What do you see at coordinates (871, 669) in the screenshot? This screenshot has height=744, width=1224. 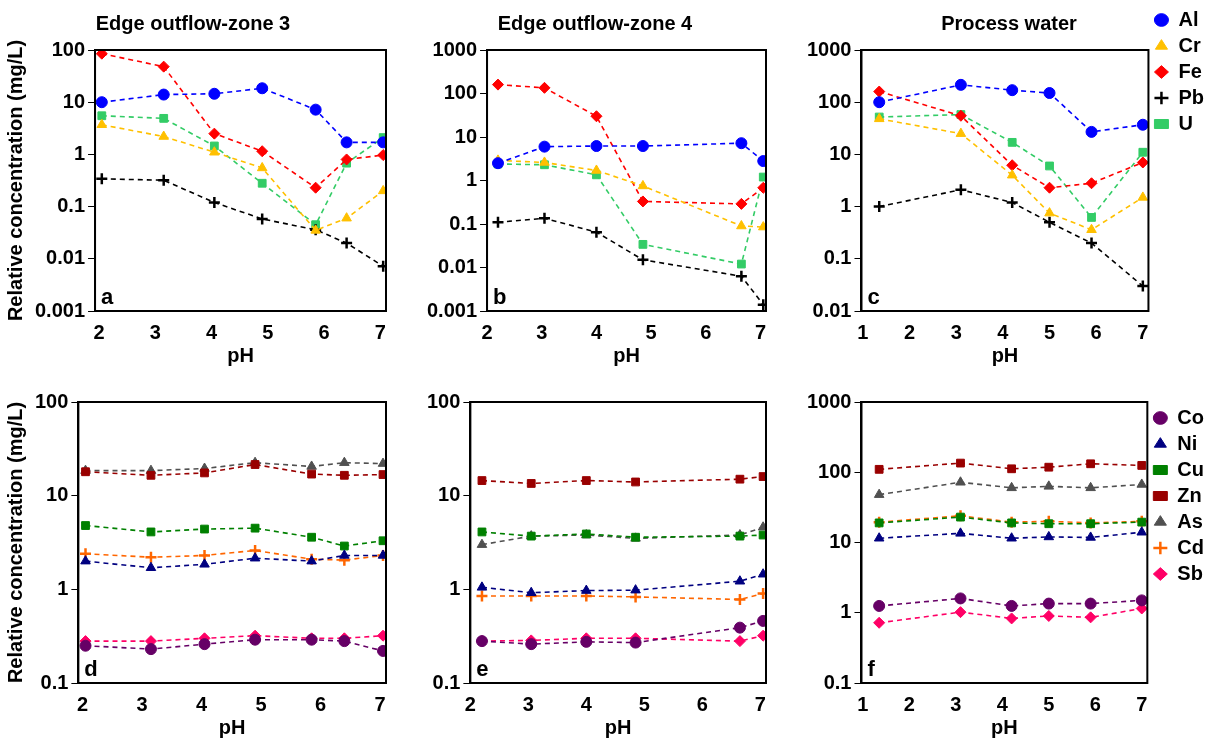 I see `annotation: f` at bounding box center [871, 669].